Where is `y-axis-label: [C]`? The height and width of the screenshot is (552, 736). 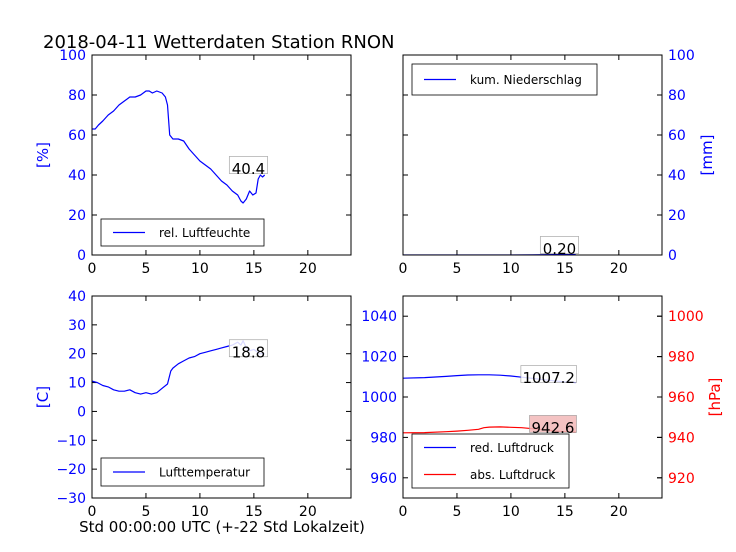 y-axis-label: [C] is located at coordinates (43, 397).